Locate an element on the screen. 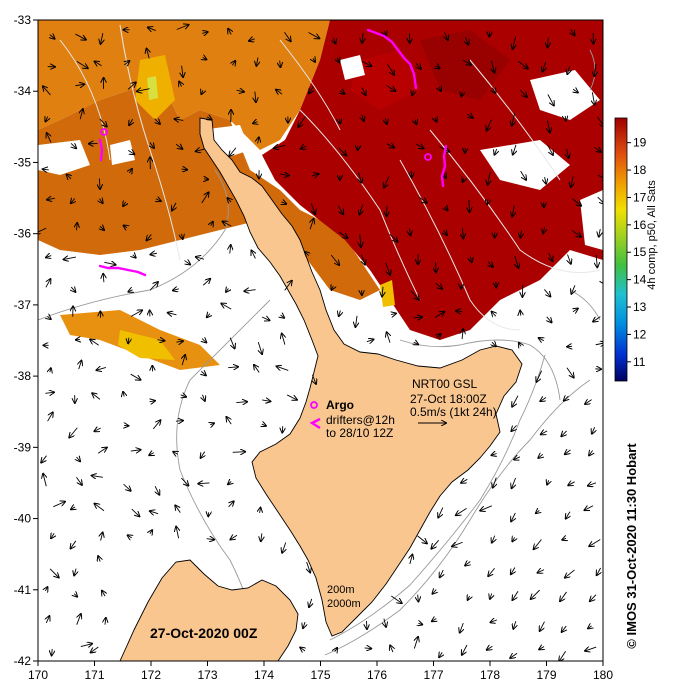 This screenshot has height=695, width=676. x-tick-label: 180 is located at coordinates (603, 675).